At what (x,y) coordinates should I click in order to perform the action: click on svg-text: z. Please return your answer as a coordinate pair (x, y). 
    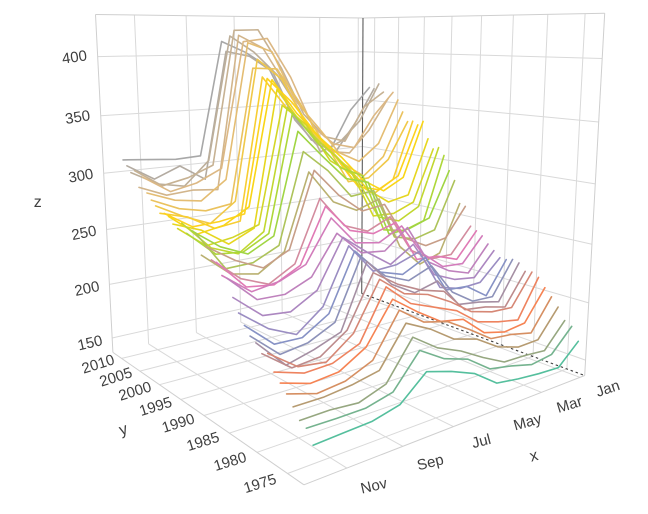
    Looking at the image, I should click on (38, 202).